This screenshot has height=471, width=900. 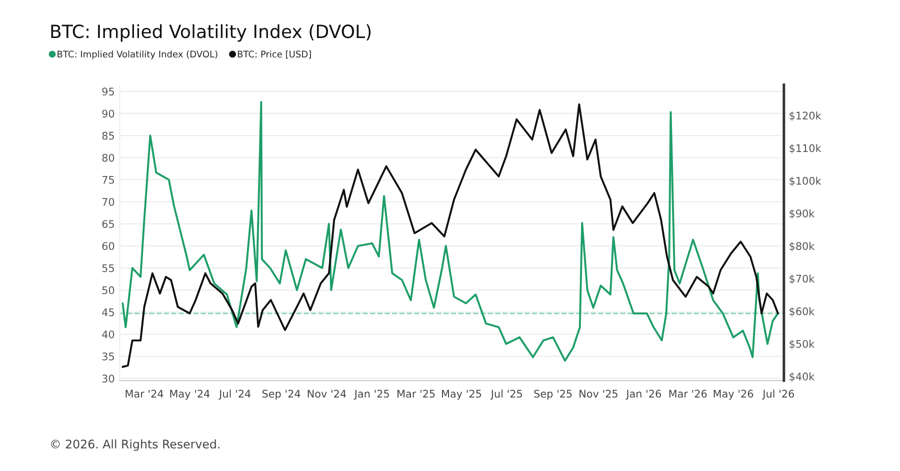 I want to click on y-tick-label: 60, so click(x=108, y=246).